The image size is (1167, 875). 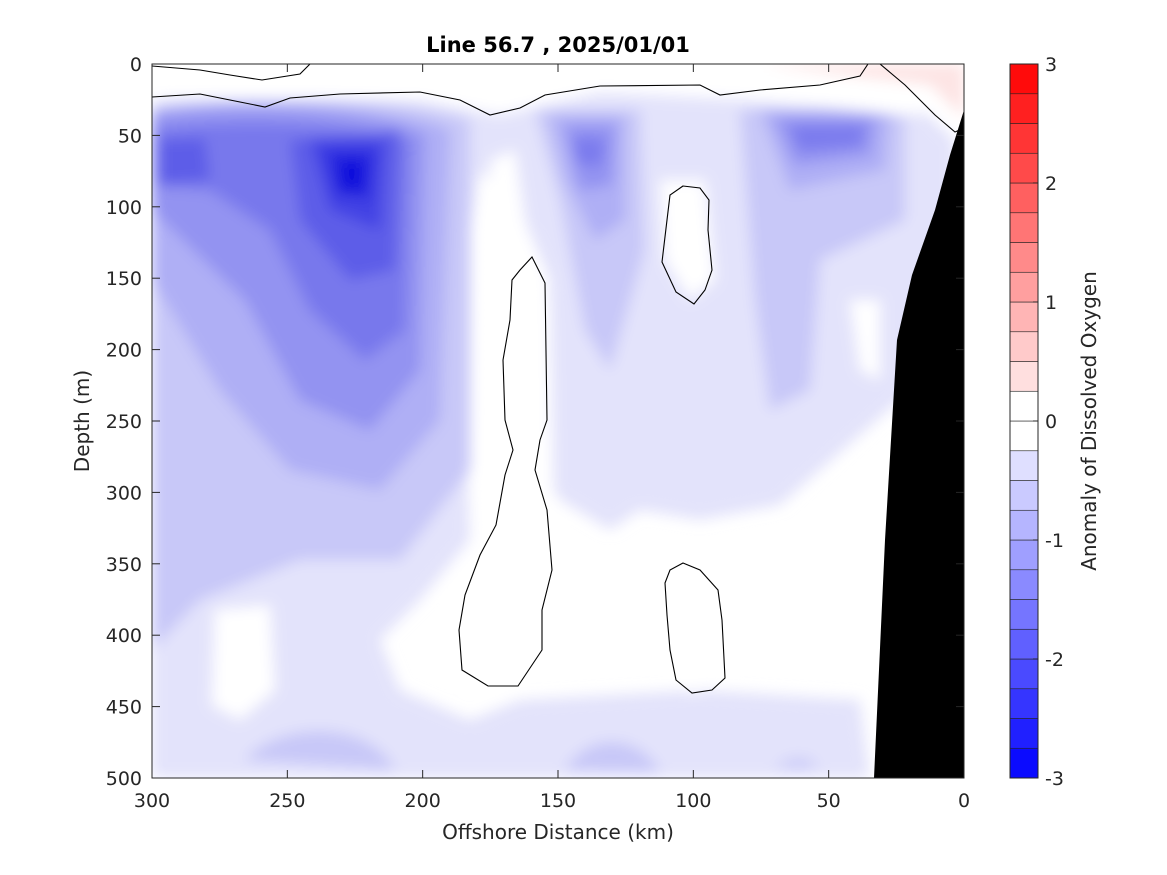 I want to click on colorbar, so click(x=1024, y=421).